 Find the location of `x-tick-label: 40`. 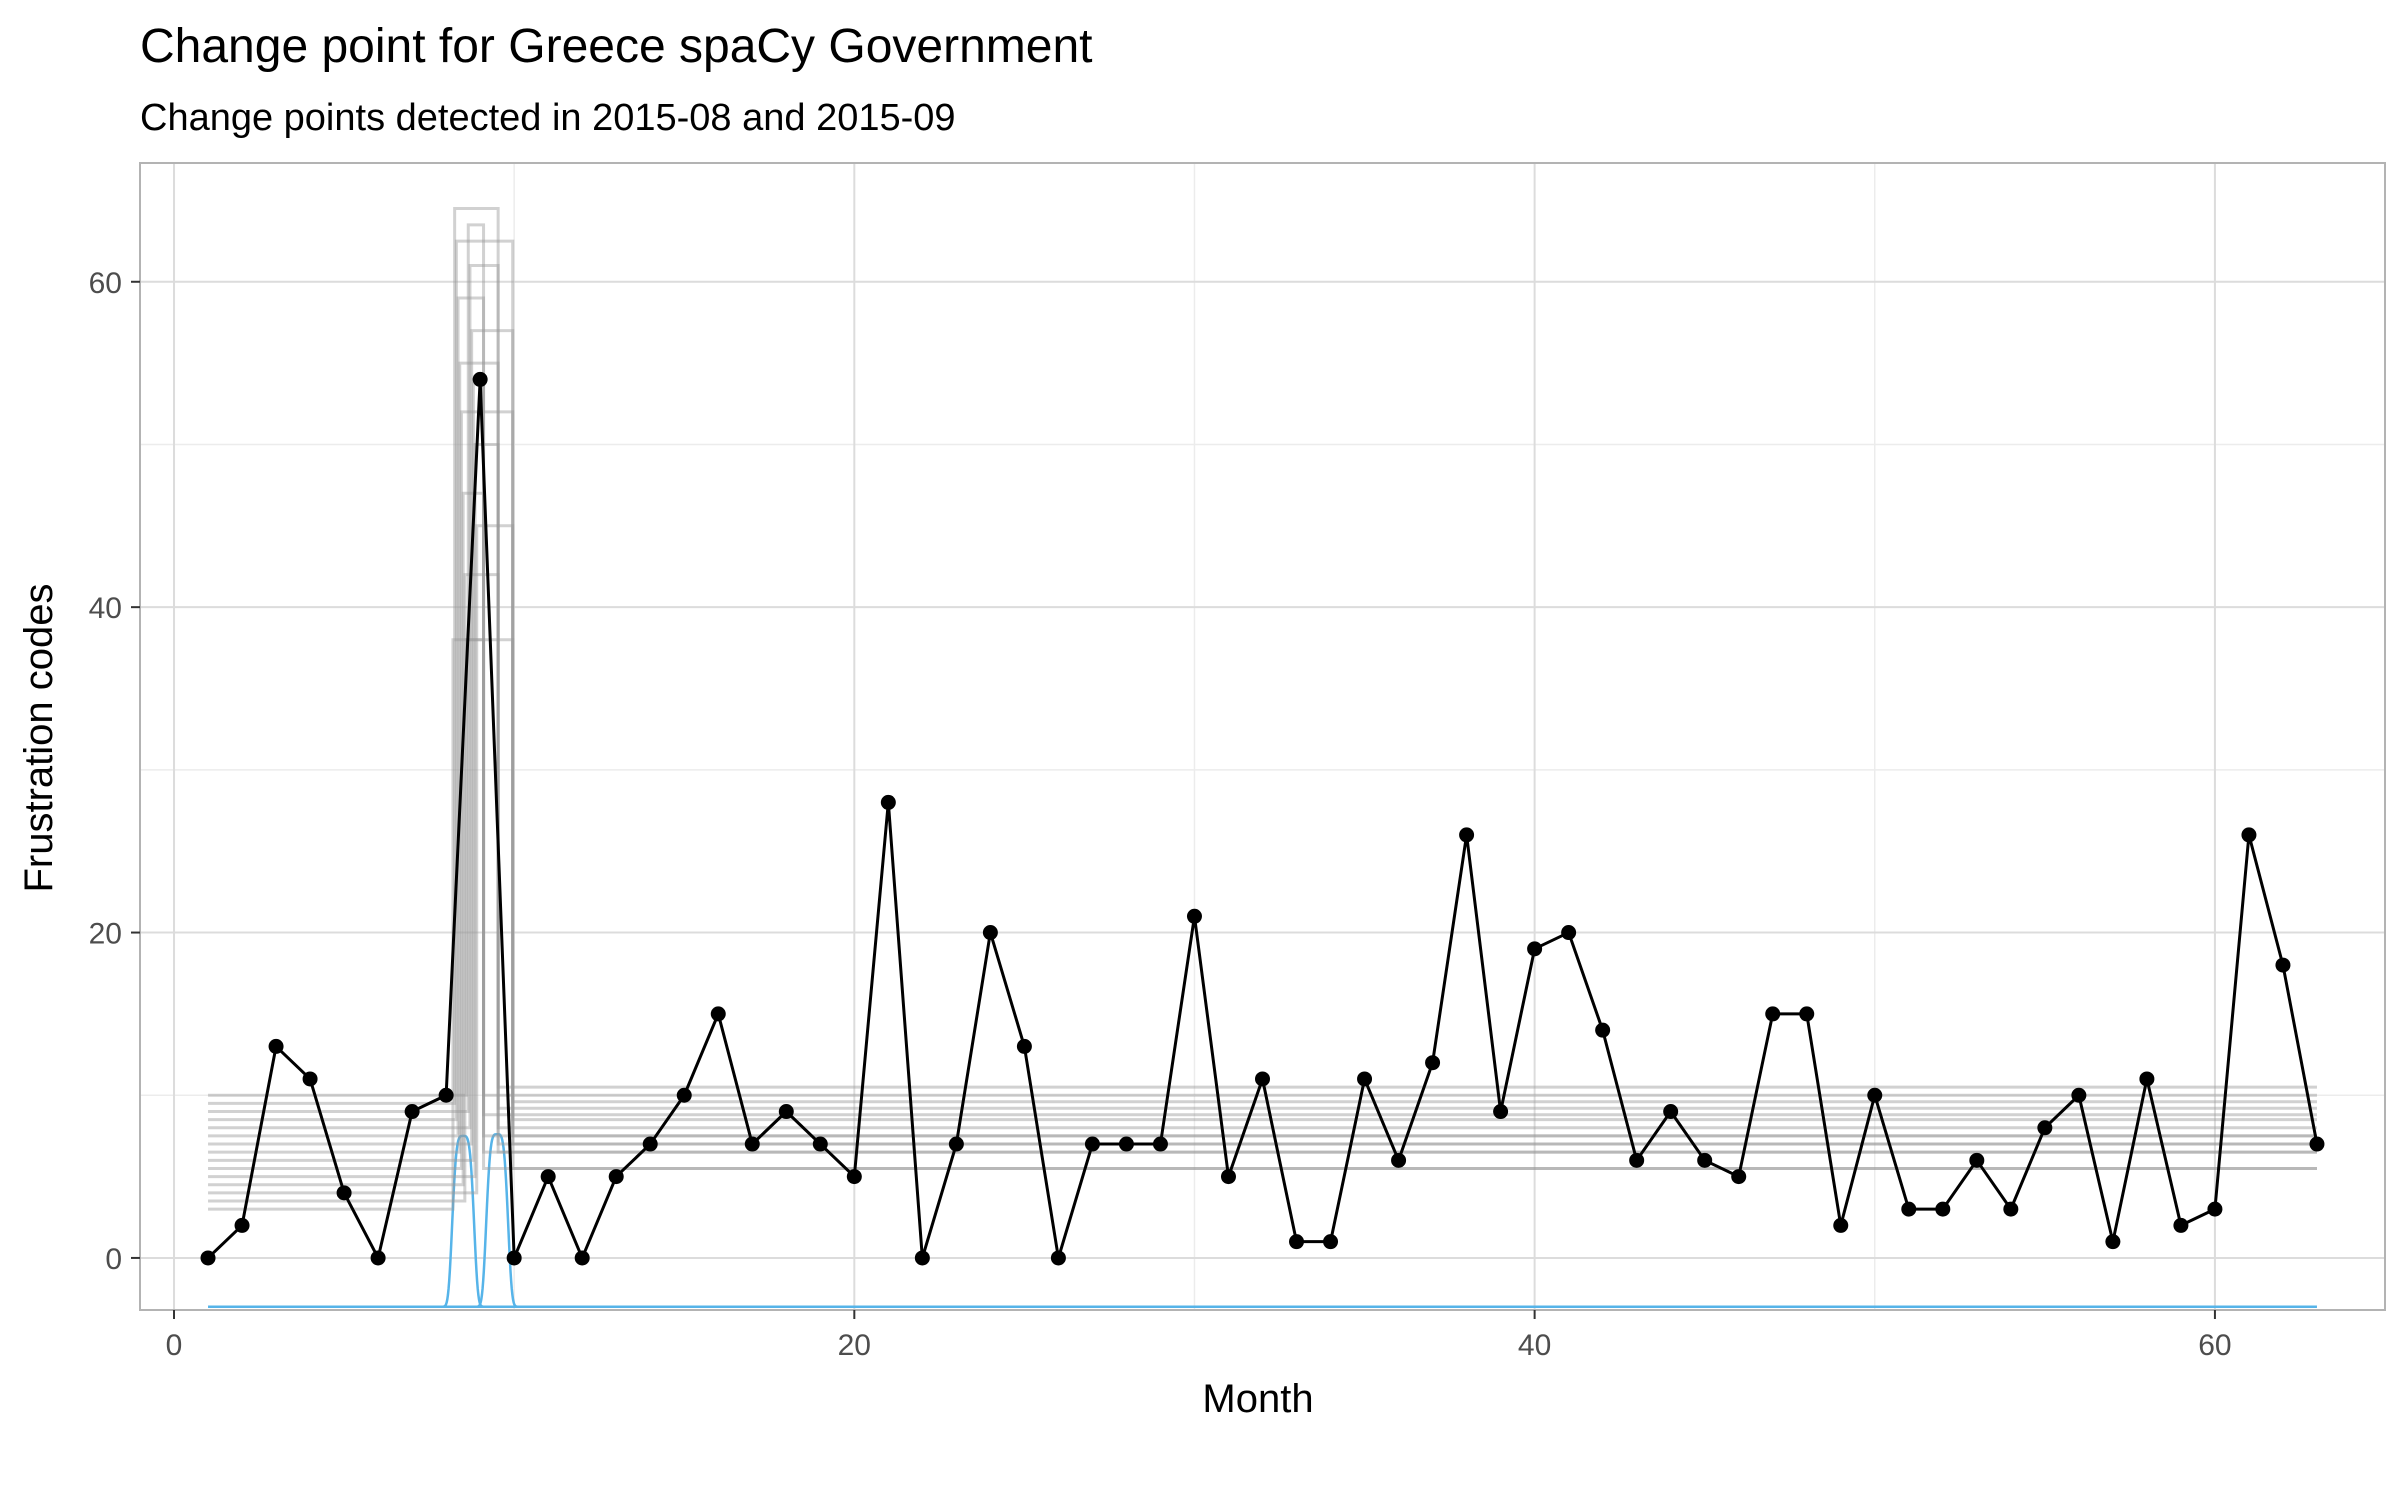

x-tick-label: 40 is located at coordinates (1534, 1345).